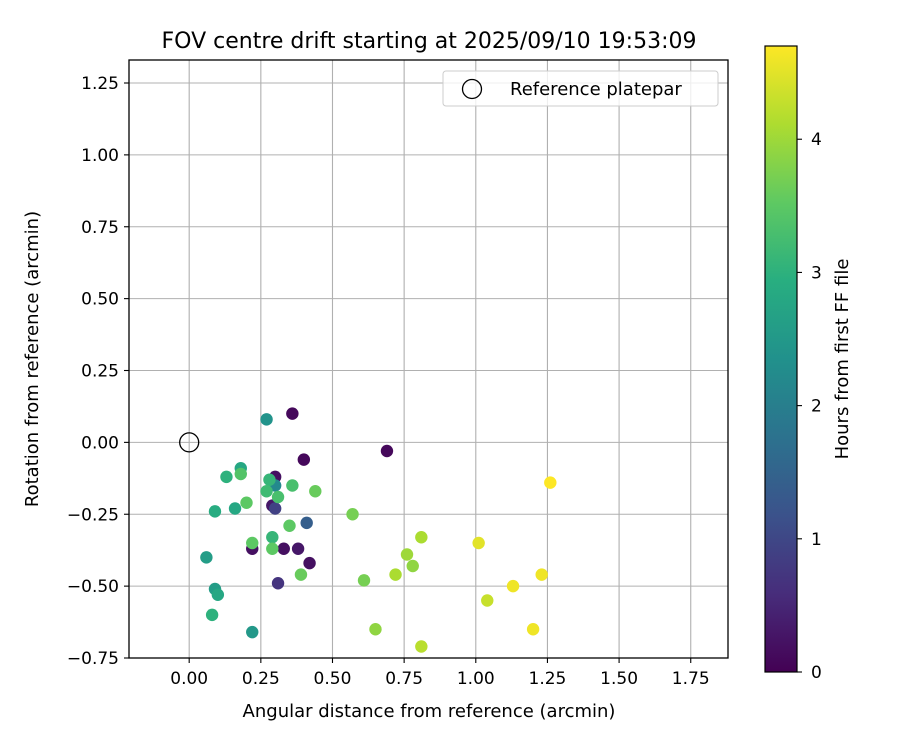  What do you see at coordinates (440, 673) in the screenshot?
I see `x-axis-ticks: 0.00 0.25 0.50 0.75 1.00 1.25 1.50 1.75` at bounding box center [440, 673].